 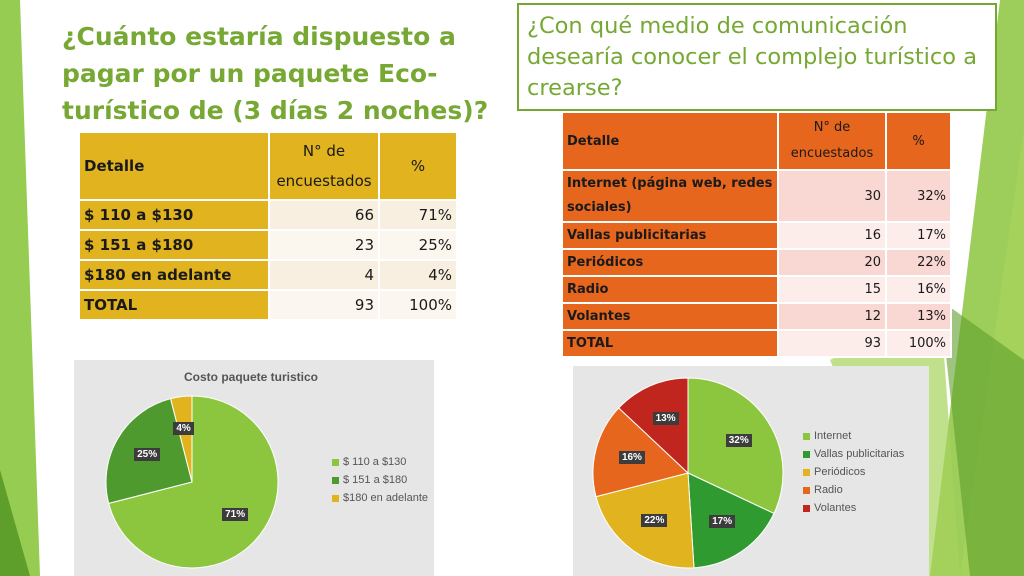 I want to click on table-row: $ 110 a $130 66 71%, so click(x=269, y=215).